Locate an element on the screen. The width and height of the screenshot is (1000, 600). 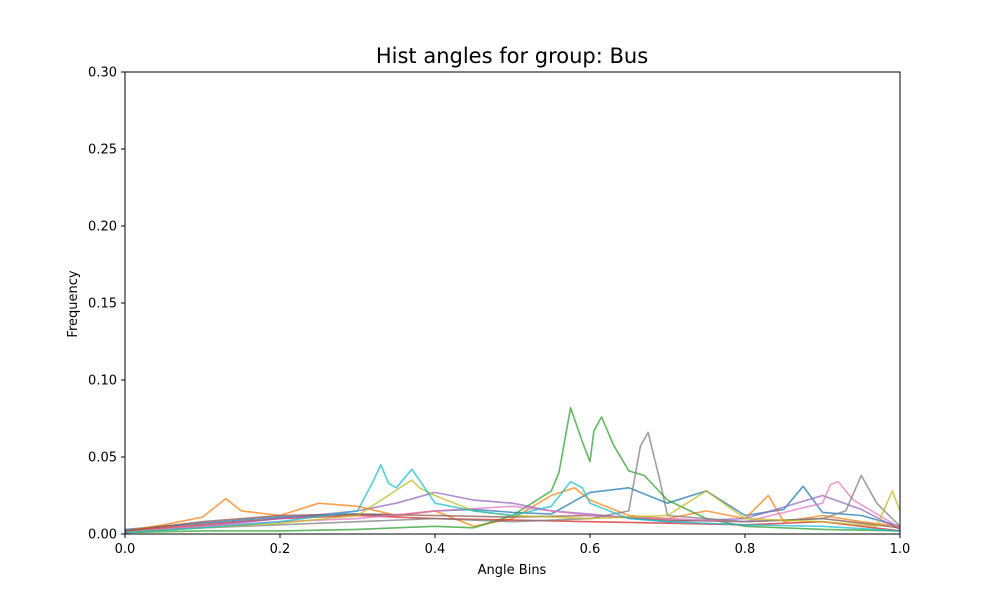
y-tick-label: 0.15 is located at coordinates (102, 304).